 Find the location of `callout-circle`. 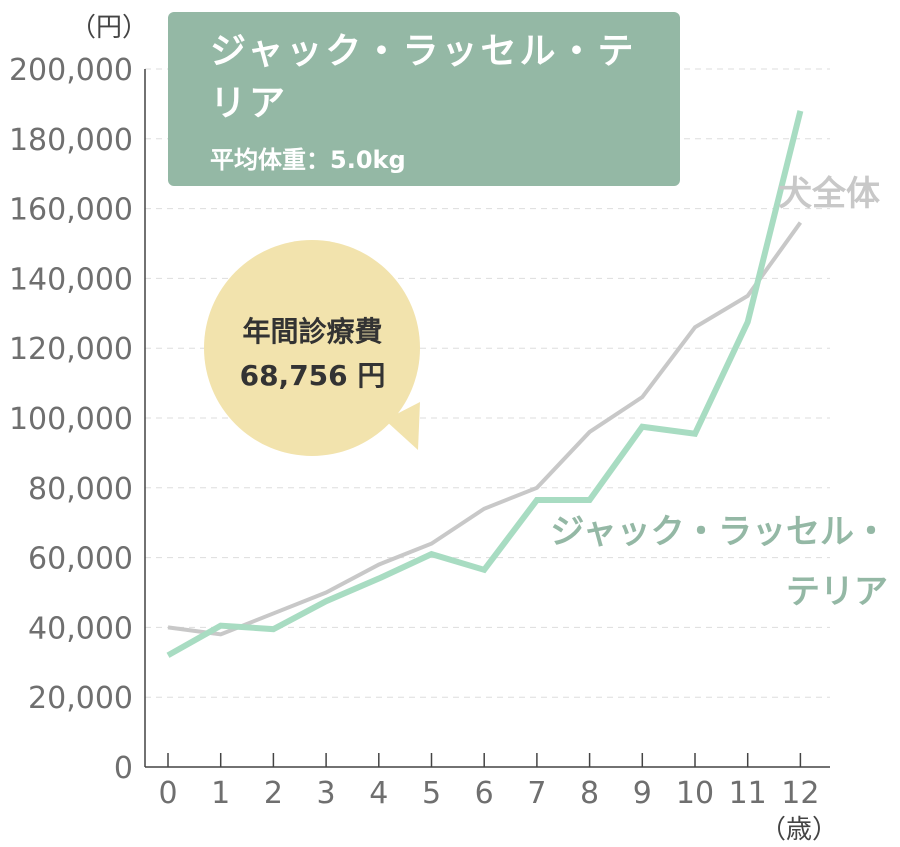

callout-circle is located at coordinates (312, 348).